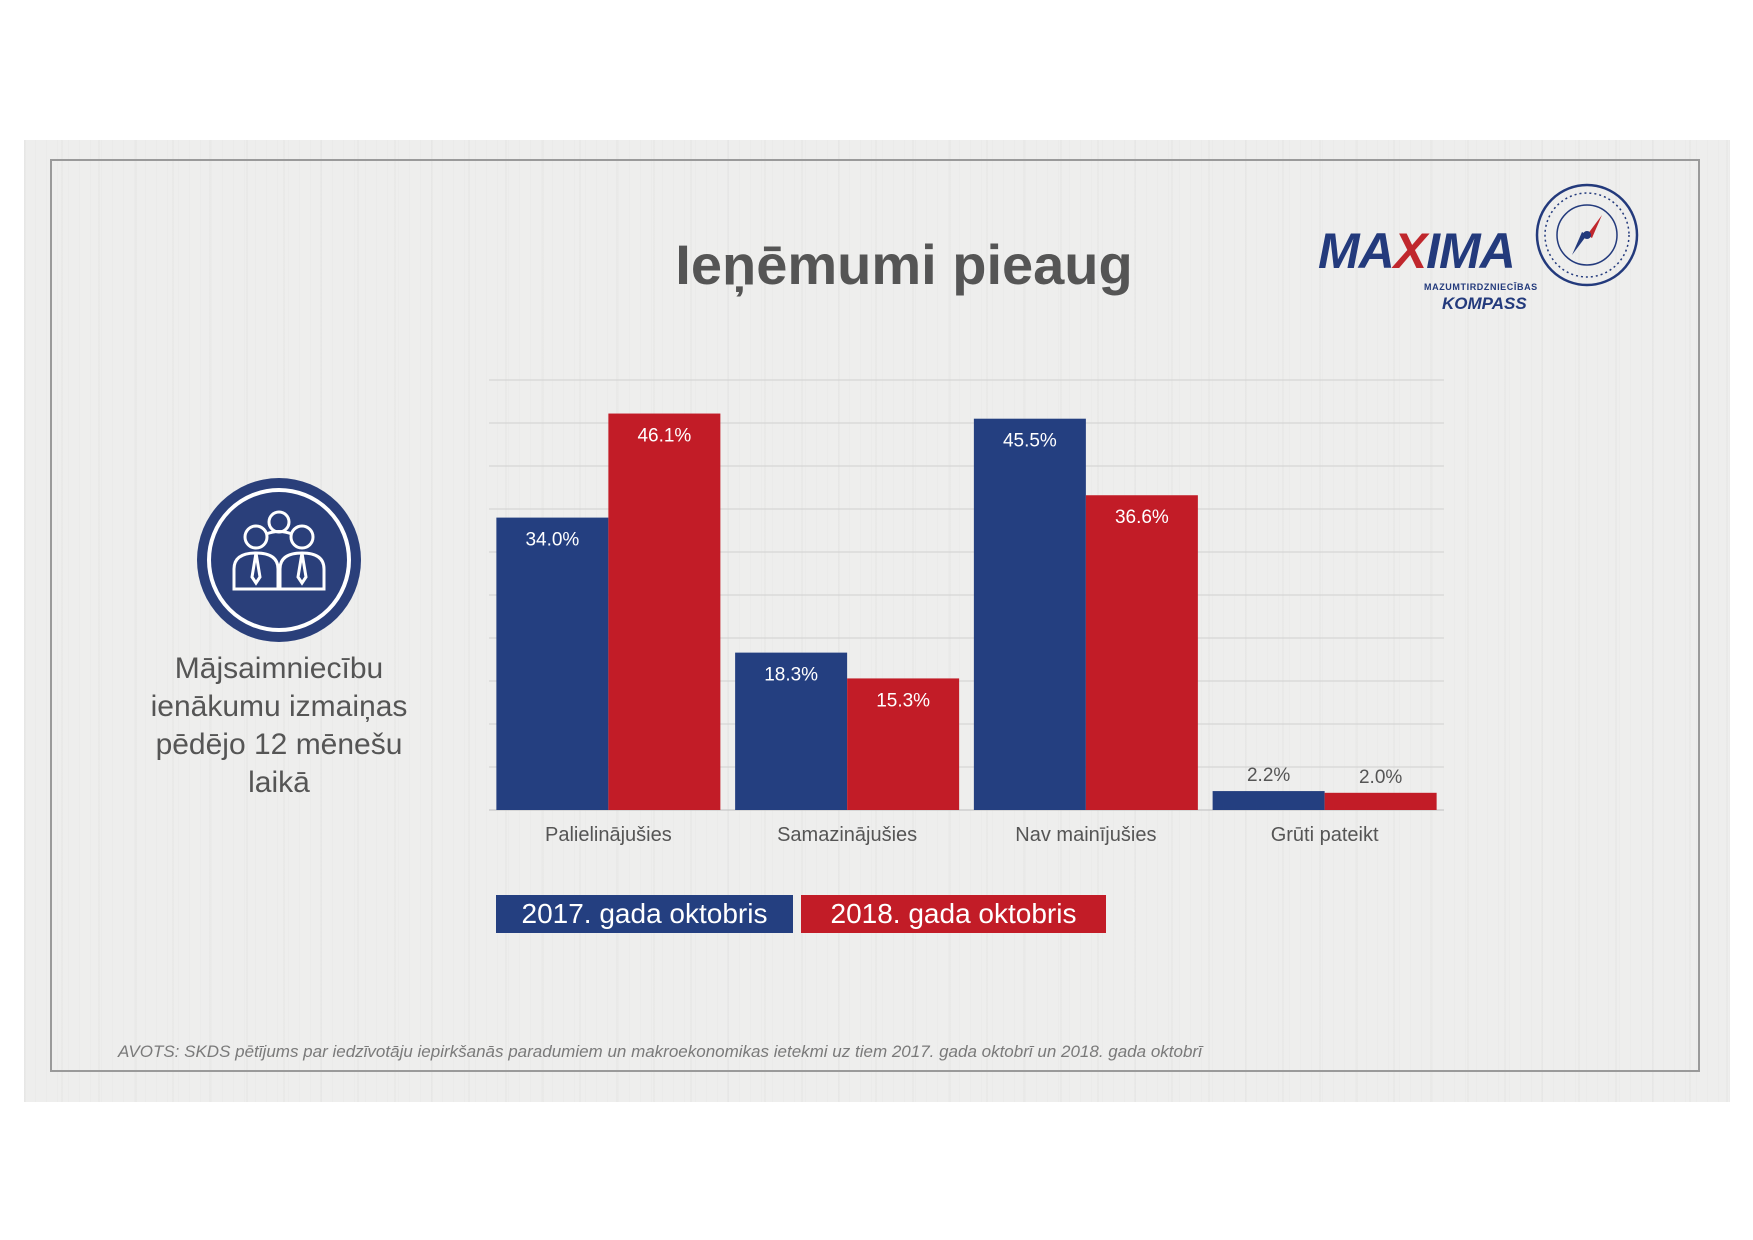 The width and height of the screenshot is (1753, 1240). What do you see at coordinates (279, 706) in the screenshot?
I see `side-caption-line: ienākumu izmaiņas` at bounding box center [279, 706].